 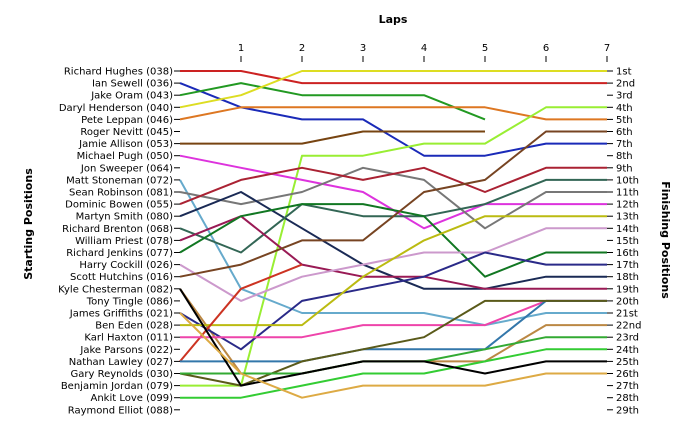 What do you see at coordinates (124, 241) in the screenshot?
I see `starting-position-label: William Priest (078)` at bounding box center [124, 241].